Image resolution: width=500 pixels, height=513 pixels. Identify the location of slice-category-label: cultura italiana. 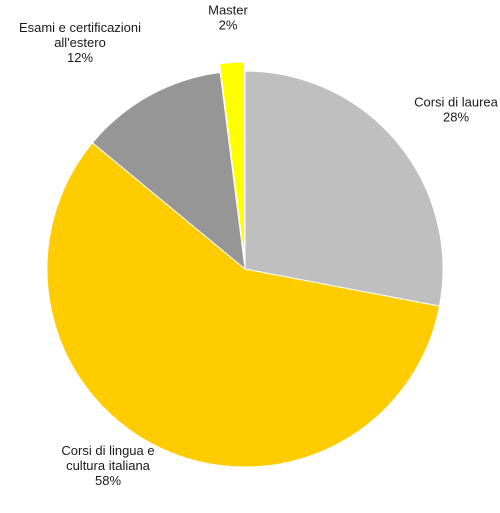
(108, 465).